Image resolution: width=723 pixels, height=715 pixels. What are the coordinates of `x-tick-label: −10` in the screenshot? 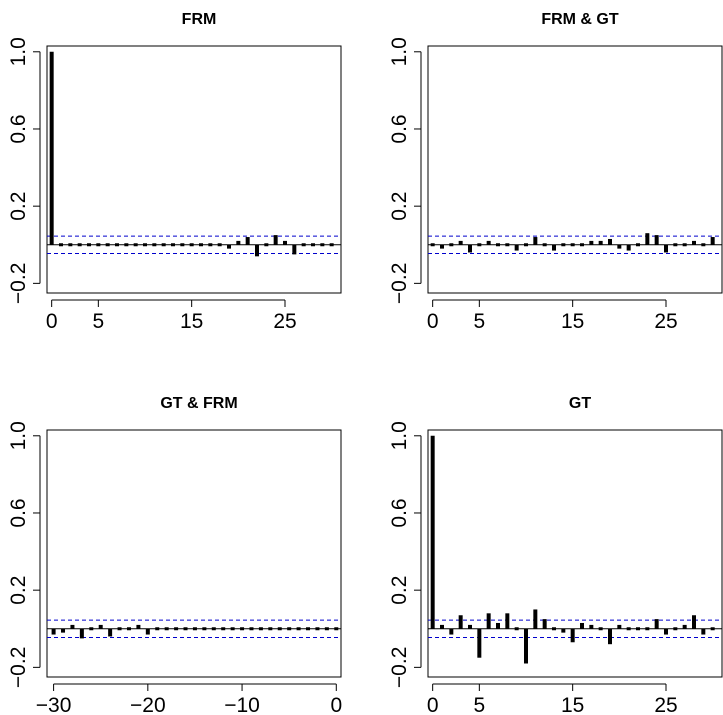 It's located at (242, 704).